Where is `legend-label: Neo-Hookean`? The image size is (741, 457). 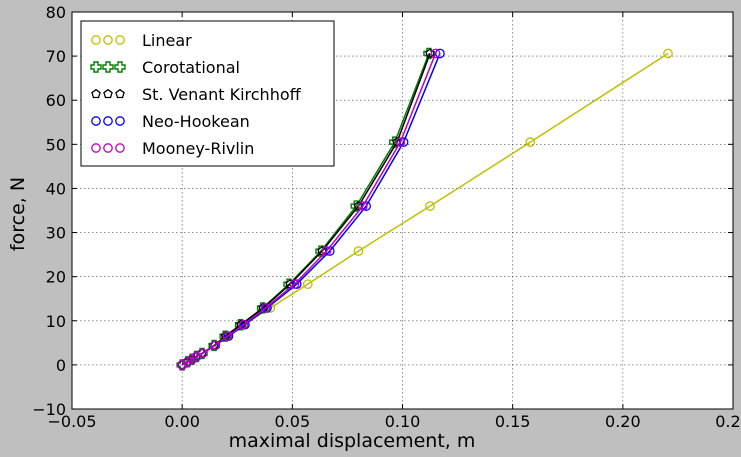
legend-label: Neo-Hookean is located at coordinates (196, 121).